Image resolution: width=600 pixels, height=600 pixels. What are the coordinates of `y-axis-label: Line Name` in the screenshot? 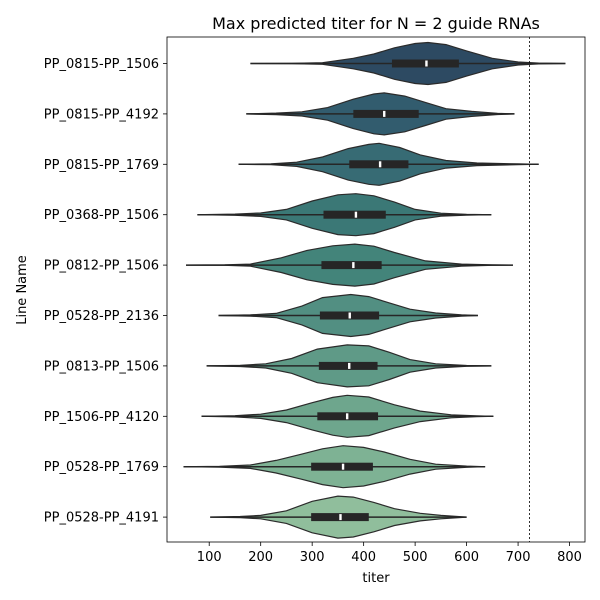 It's located at (22, 290).